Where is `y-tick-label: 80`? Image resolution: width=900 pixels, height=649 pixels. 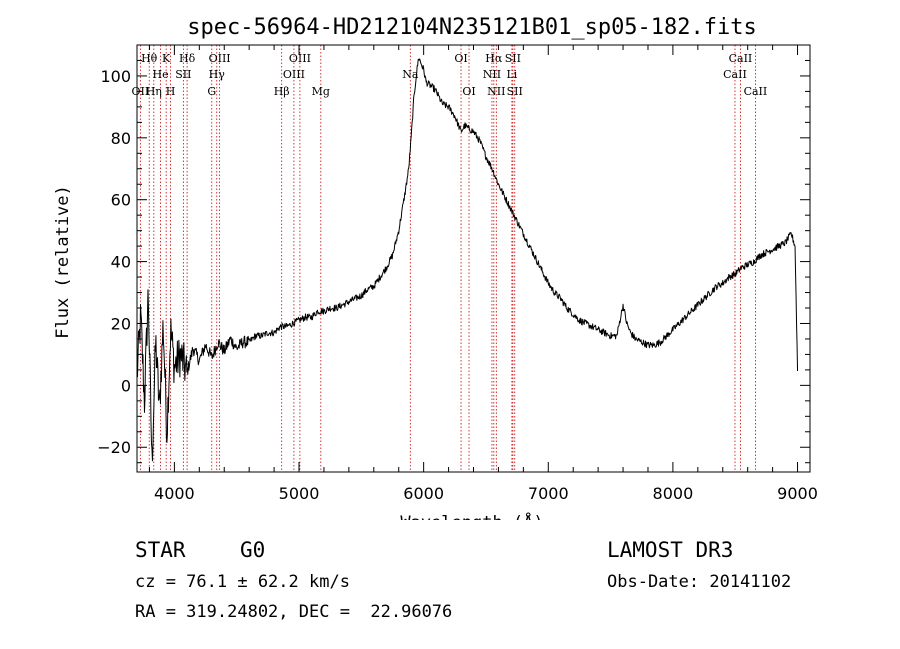
y-tick-label: 80 is located at coordinates (121, 138).